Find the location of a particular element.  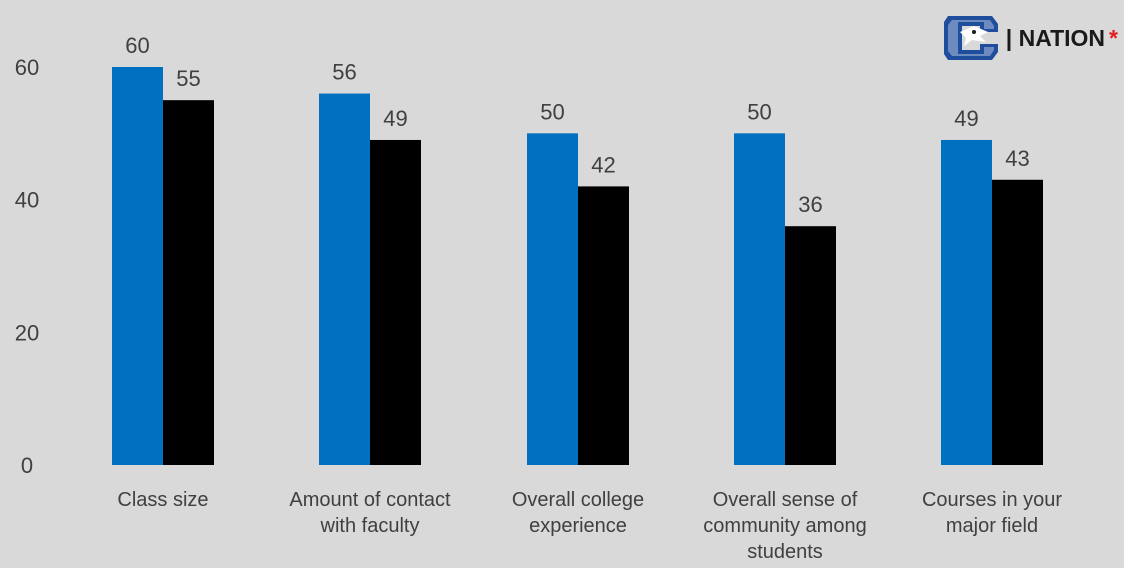

data-label: 42 is located at coordinates (603, 164).